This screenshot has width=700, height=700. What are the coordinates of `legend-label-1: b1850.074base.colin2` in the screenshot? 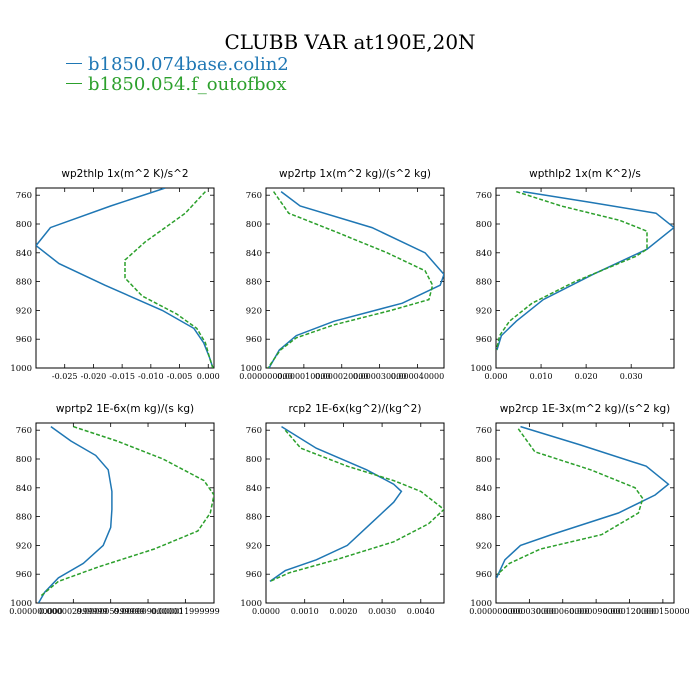 It's located at (188, 64).